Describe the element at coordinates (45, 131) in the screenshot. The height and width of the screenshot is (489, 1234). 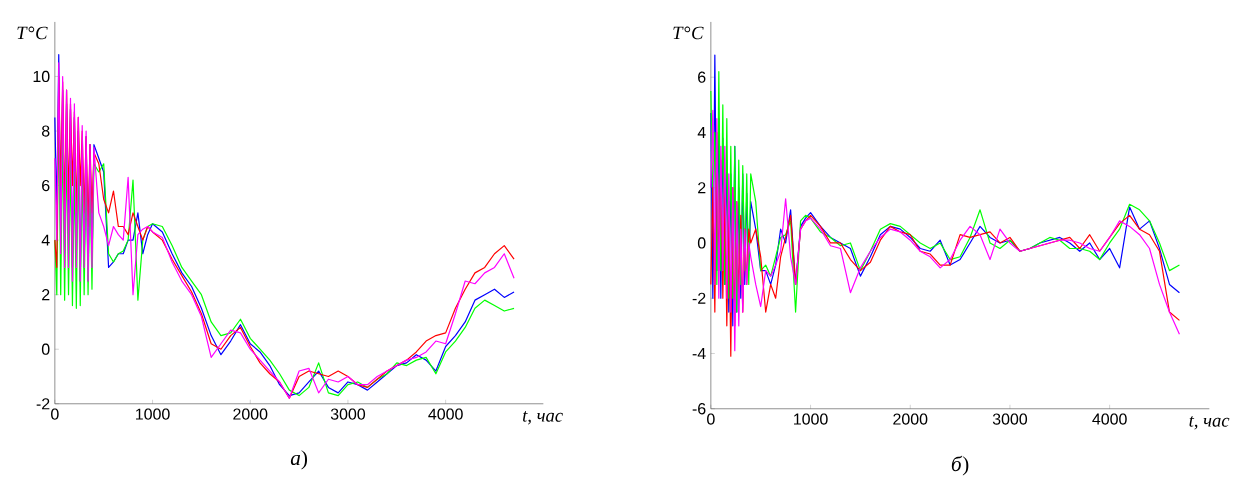
I see `y-tick-label: 8` at that location.